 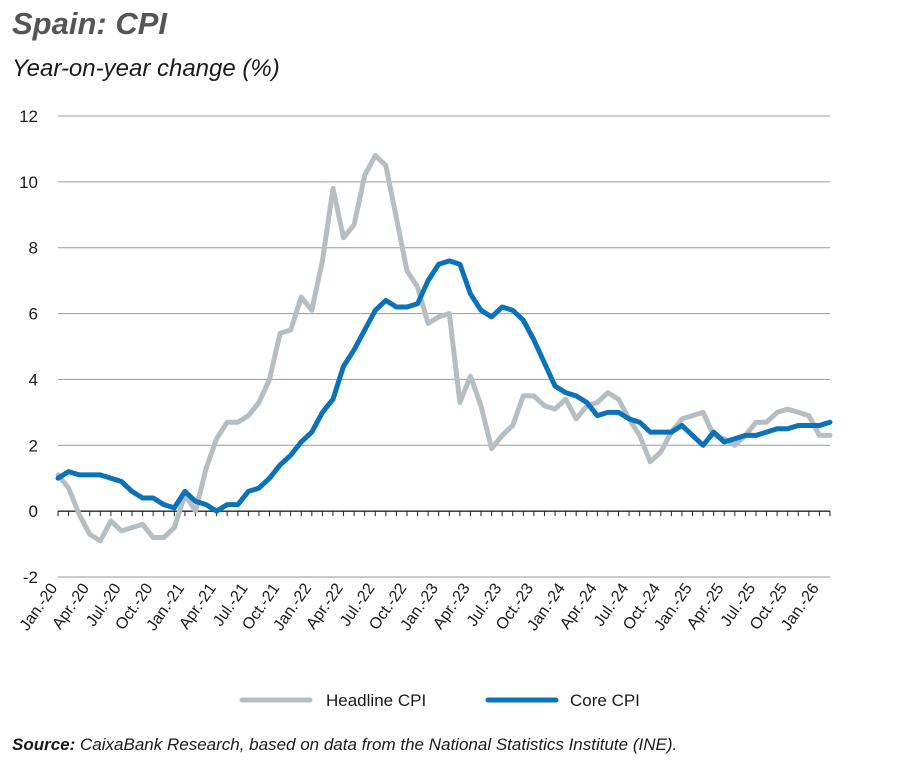 I want to click on legend-label-core: Core CPI, so click(x=605, y=700).